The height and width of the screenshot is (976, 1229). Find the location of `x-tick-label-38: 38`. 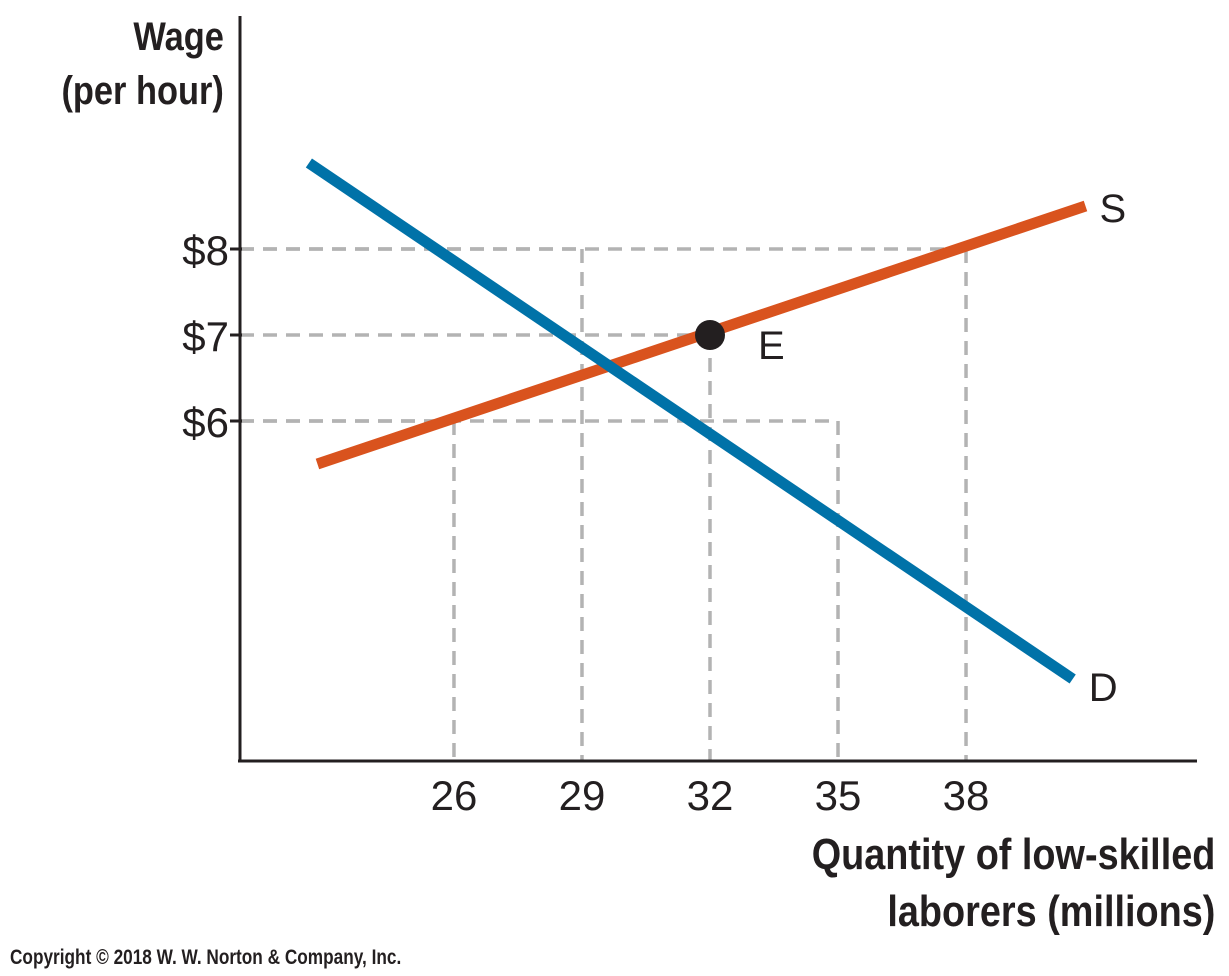

x-tick-label-38: 38 is located at coordinates (966, 795).